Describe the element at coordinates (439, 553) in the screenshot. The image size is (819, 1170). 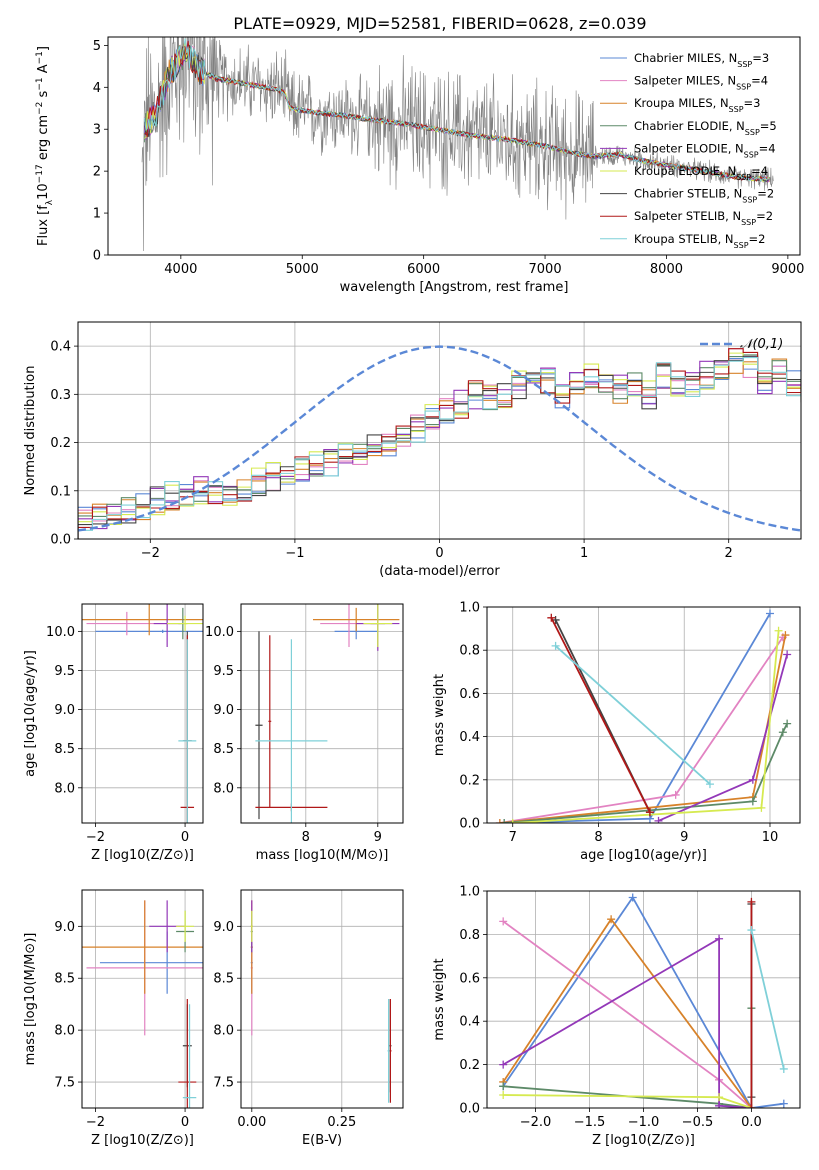
I see `x-tick-label: 0` at that location.